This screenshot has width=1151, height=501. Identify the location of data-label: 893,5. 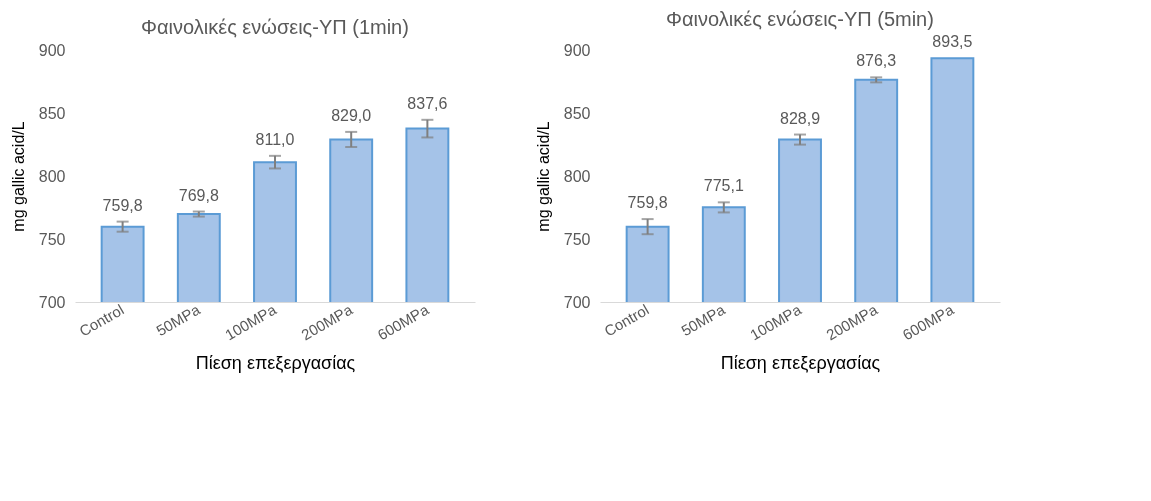
(952, 42).